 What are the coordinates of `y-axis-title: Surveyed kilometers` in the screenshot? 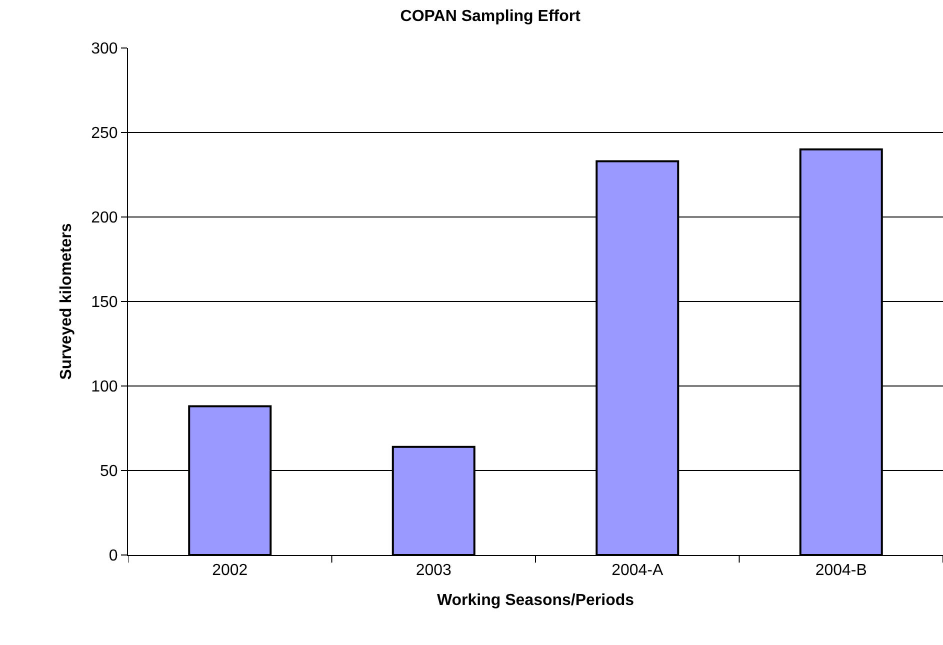 It's located at (66, 301).